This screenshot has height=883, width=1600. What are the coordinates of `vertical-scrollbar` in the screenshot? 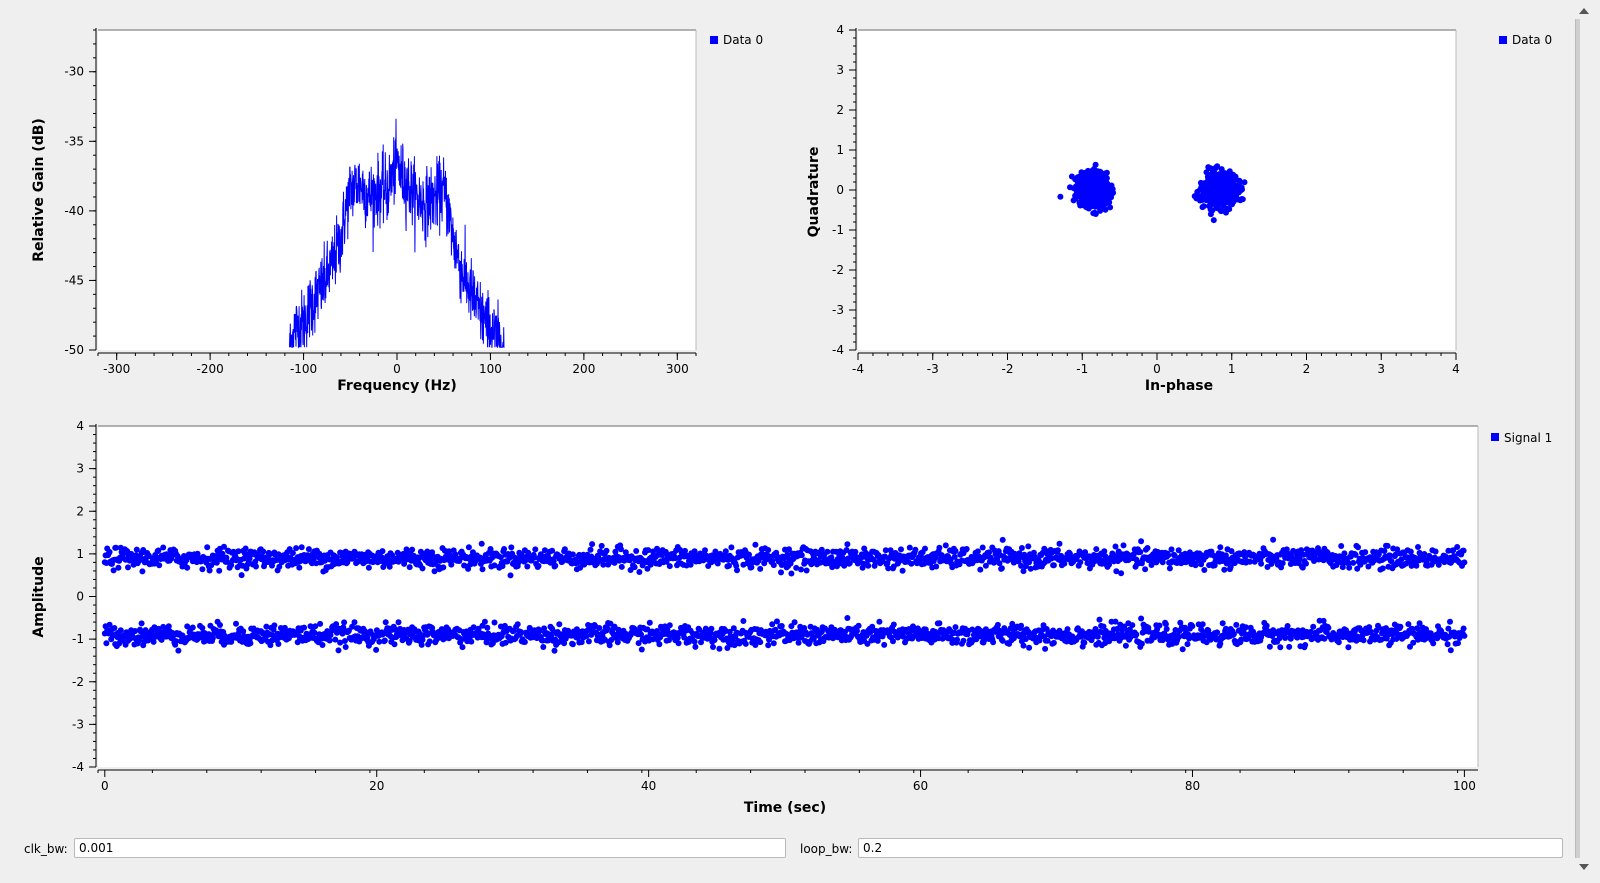 It's located at (1585, 441).